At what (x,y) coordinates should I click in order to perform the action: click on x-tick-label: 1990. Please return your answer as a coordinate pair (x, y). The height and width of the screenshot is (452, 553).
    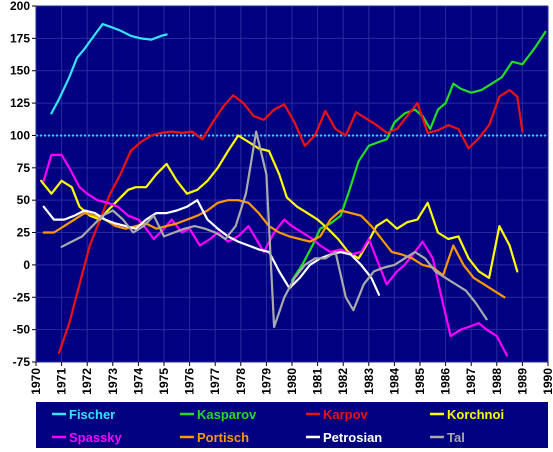
    Looking at the image, I should click on (547, 381).